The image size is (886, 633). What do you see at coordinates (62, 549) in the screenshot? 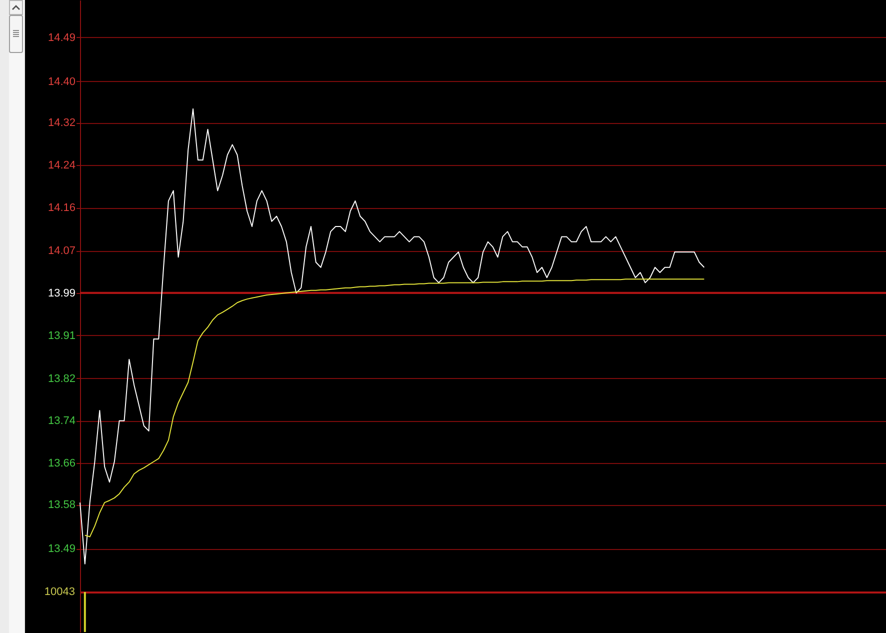
I see `y-tick-label: 13.49` at bounding box center [62, 549].